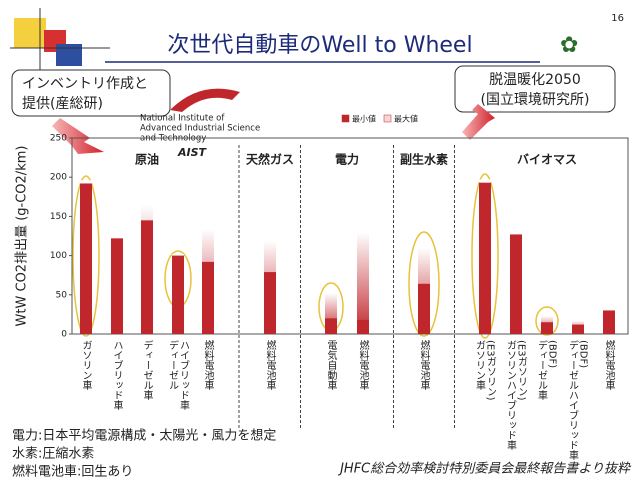 This screenshot has height=482, width=640. I want to click on y-tick-label: 100, so click(58, 256).